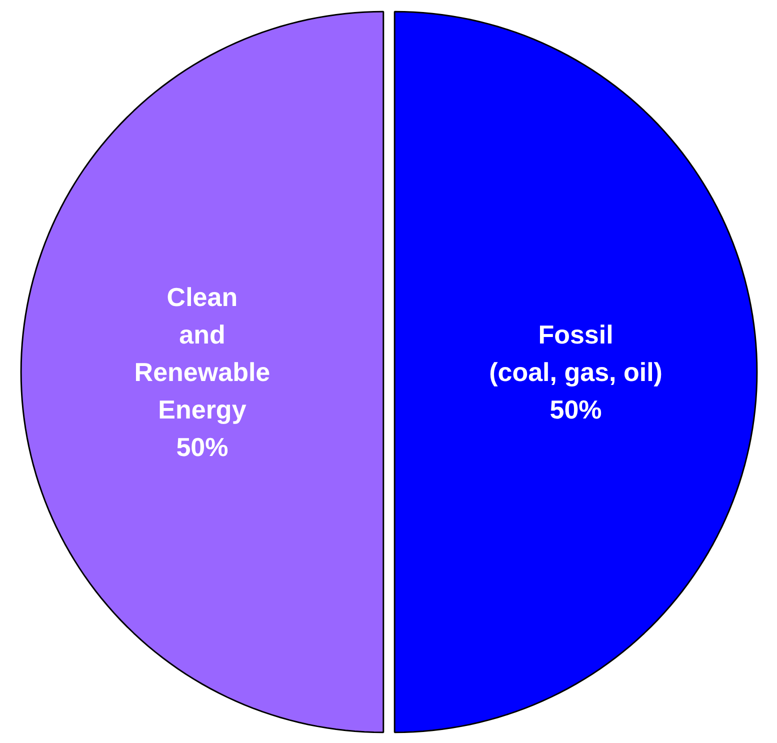  I want to click on slice-label: Clean and Renewable Energy, so click(202, 353).